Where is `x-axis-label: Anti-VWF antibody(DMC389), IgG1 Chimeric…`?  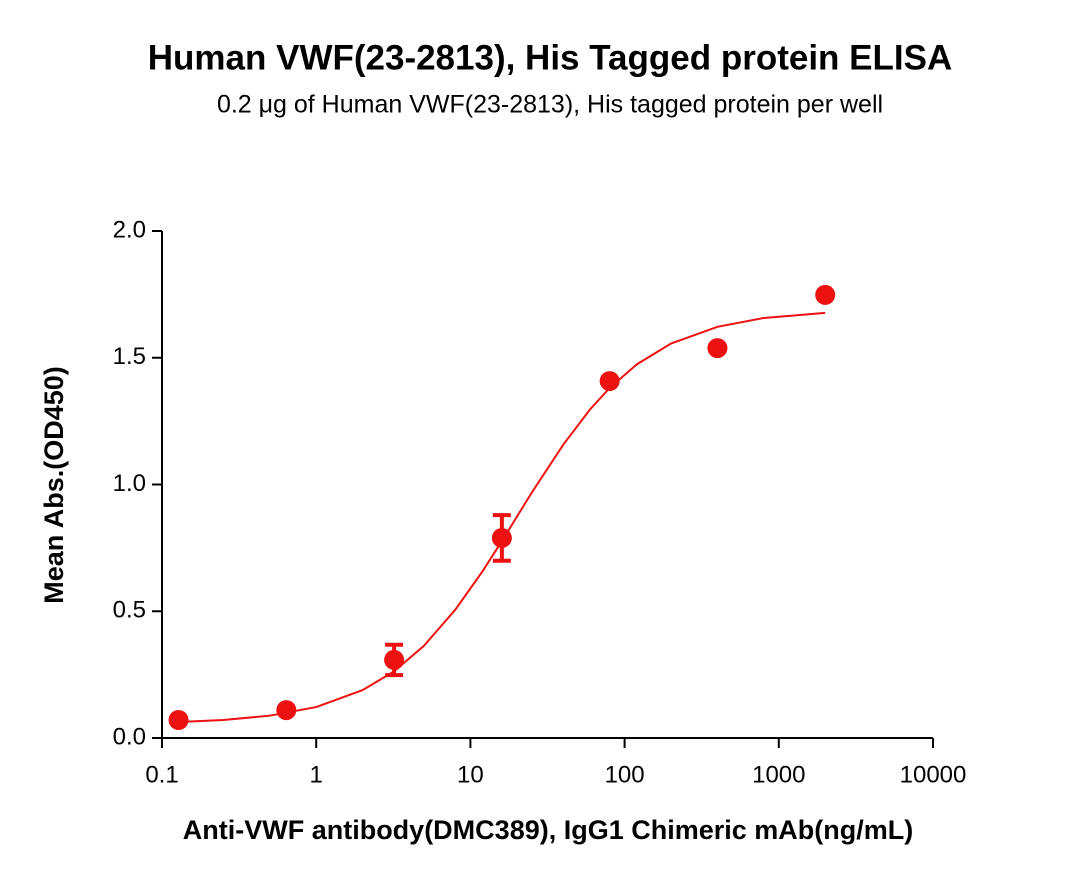
x-axis-label: Anti-VWF antibody(DMC389), IgG1 Chimeric… is located at coordinates (548, 830).